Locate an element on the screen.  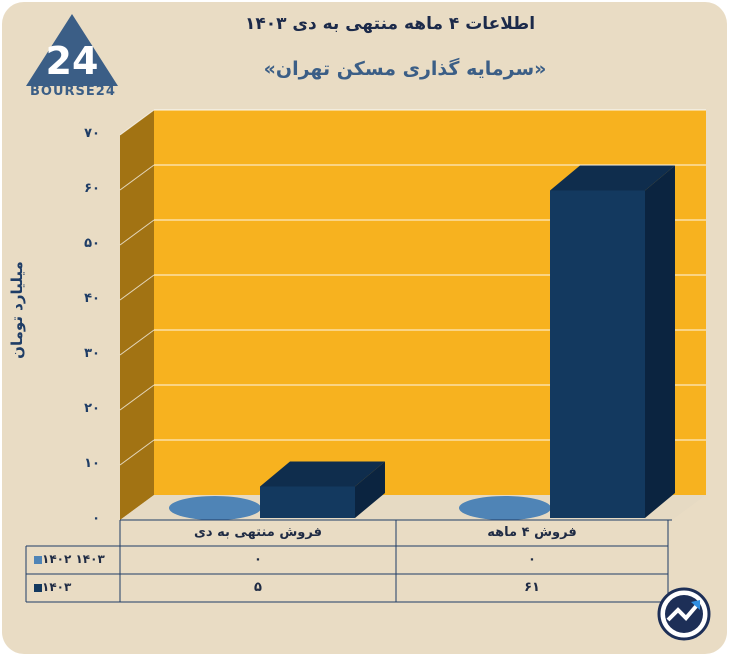
bourse24-logo: 24 is located at coordinates (72, 50).